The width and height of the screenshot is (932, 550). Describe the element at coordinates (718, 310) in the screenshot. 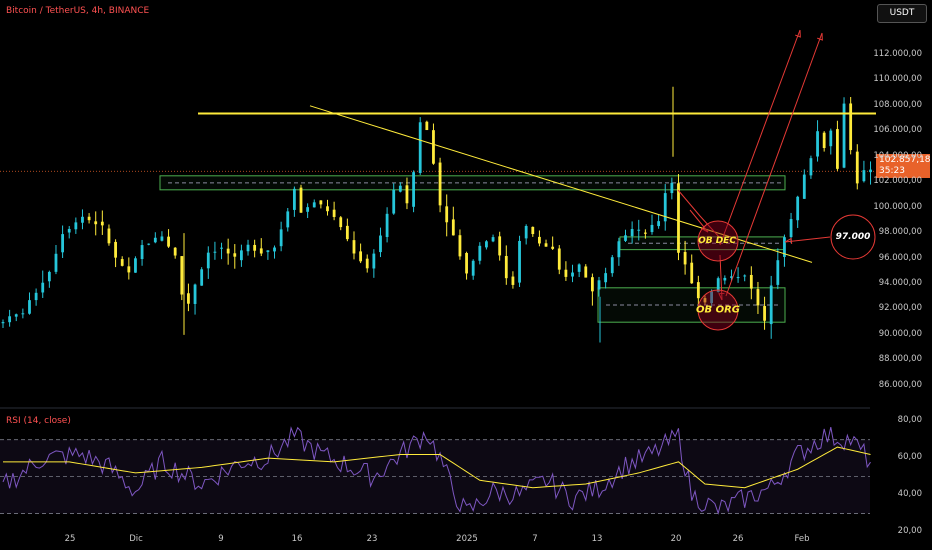

I see `ob-org-circle` at that location.